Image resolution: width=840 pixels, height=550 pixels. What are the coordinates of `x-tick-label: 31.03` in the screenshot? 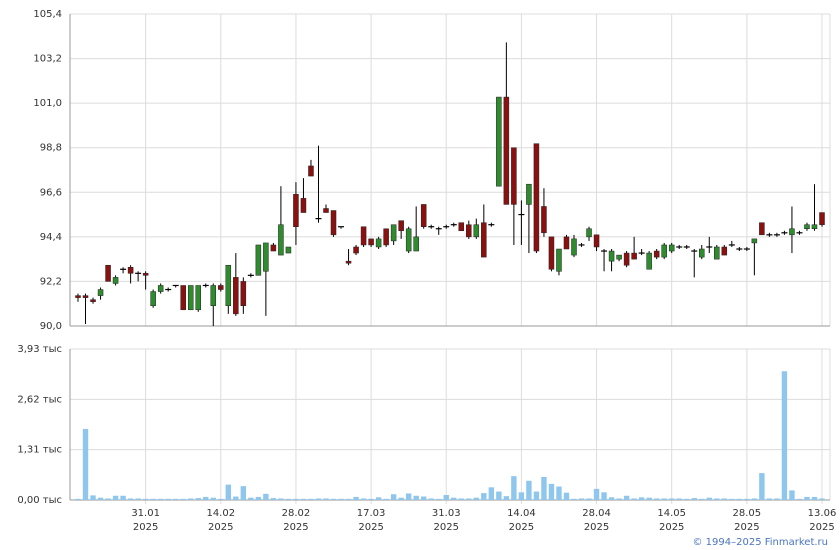 It's located at (446, 513).